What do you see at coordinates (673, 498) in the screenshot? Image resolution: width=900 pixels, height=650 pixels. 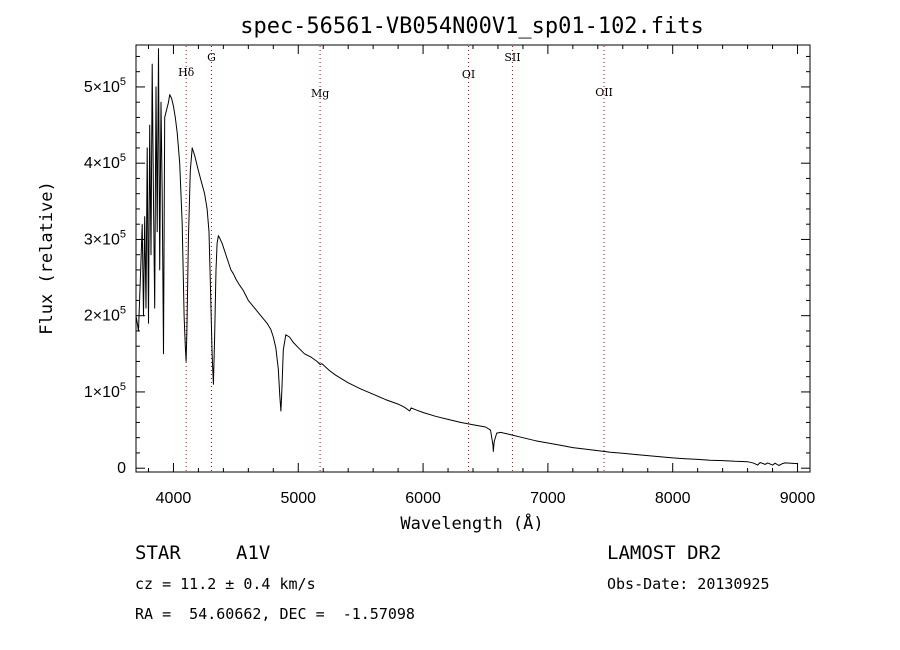 I see `x-tick-label: 8000` at bounding box center [673, 498].